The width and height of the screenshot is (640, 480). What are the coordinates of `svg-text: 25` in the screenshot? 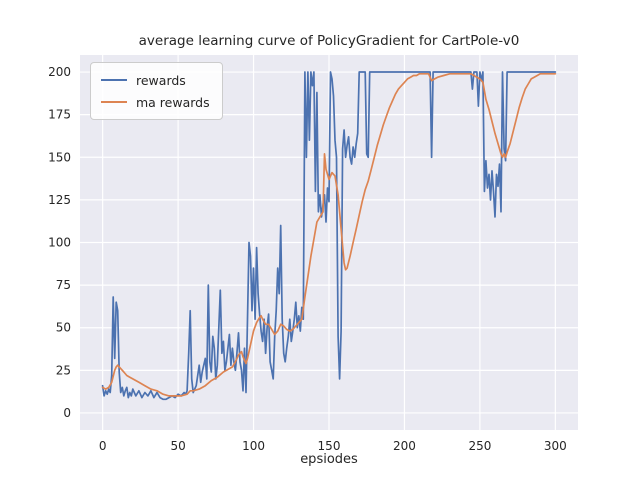 It's located at (63, 370).